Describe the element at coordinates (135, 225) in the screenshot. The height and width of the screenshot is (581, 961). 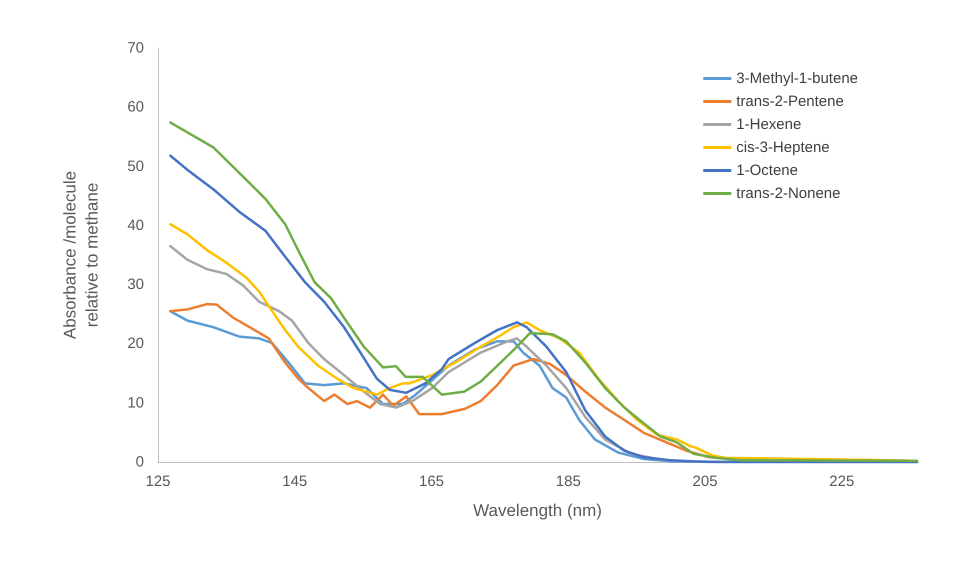
I see `y-tick-label: 40` at that location.